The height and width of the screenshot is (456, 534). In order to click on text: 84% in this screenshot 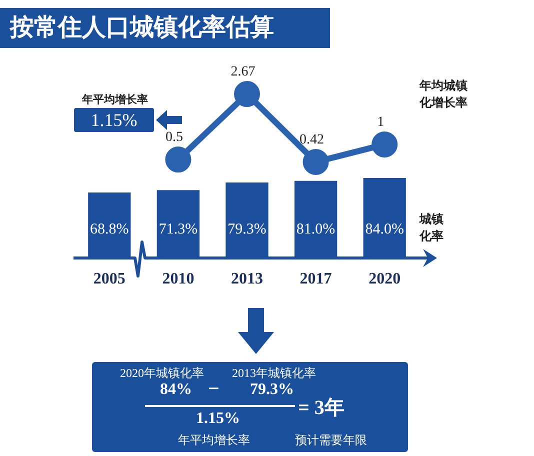, I will do `click(176, 390)`.